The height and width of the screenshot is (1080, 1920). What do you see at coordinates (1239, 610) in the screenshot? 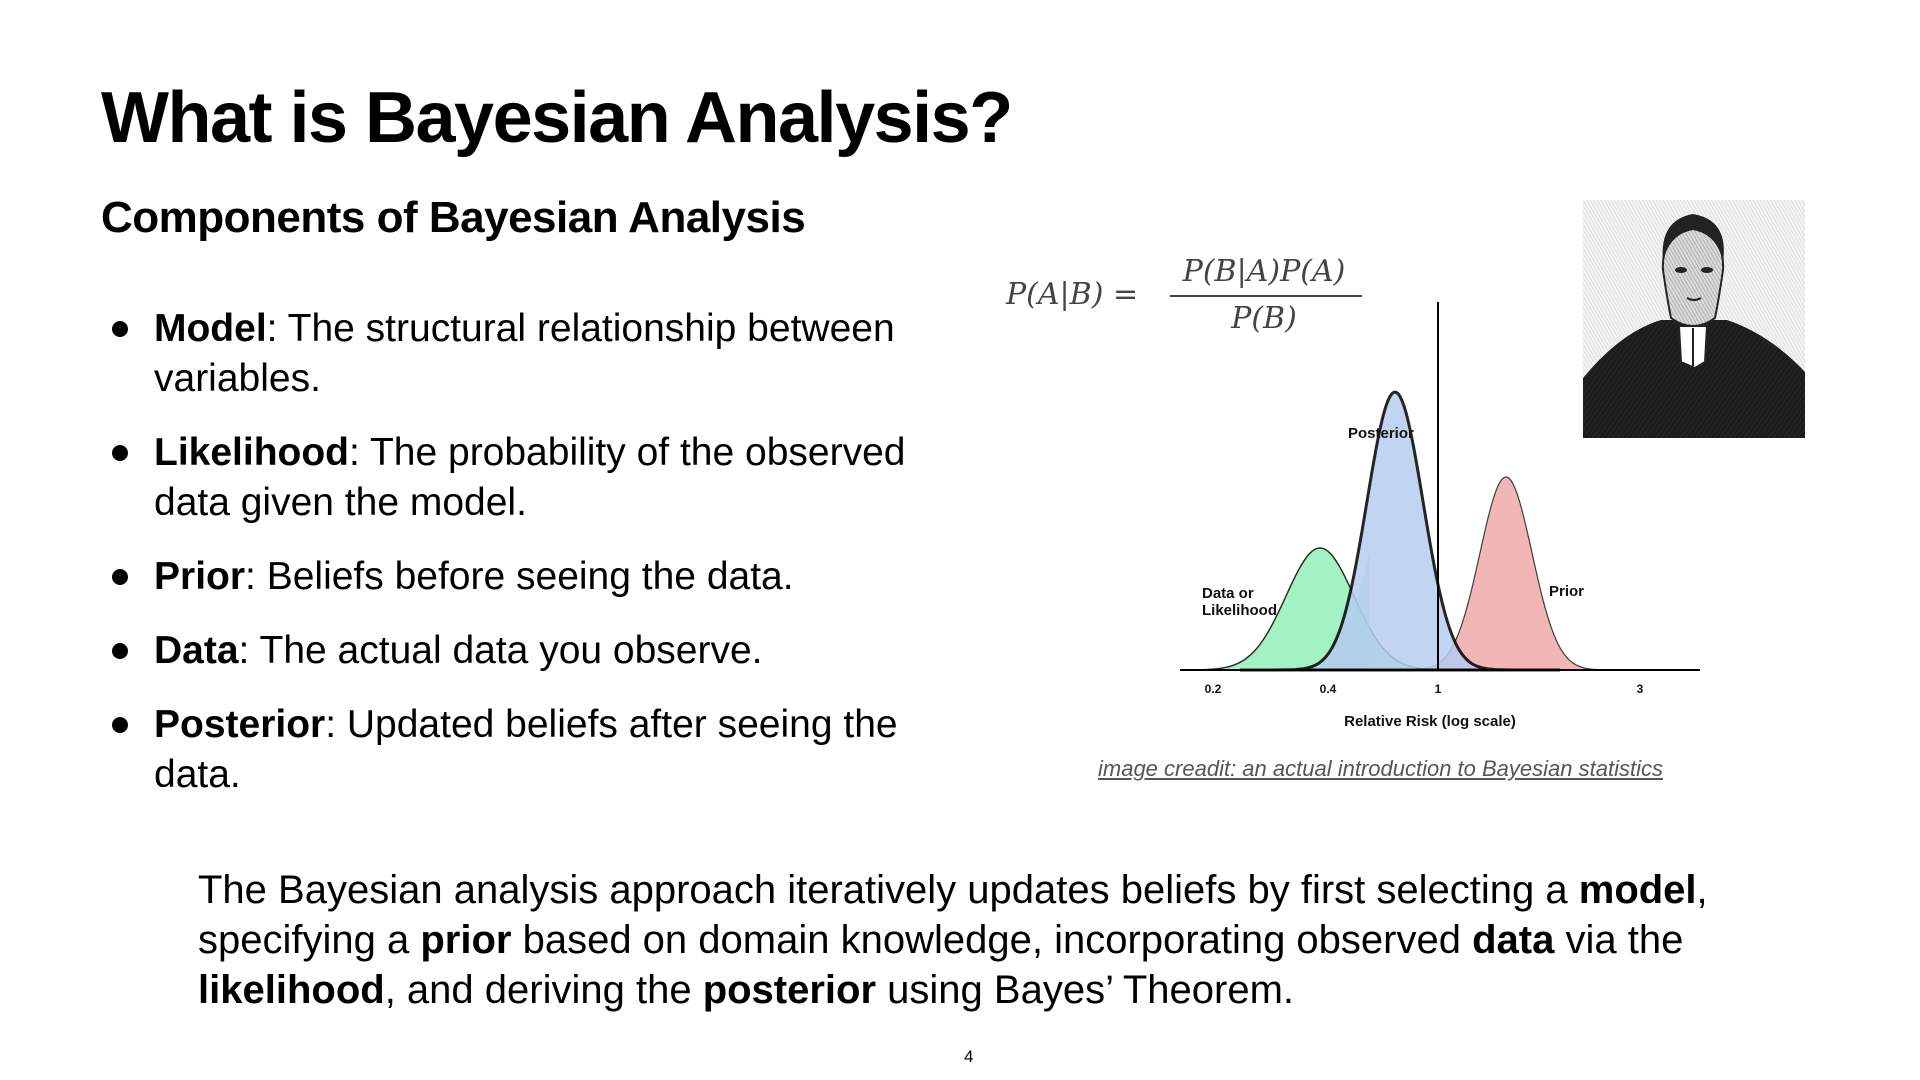
I see `likelihood-label-line2: Likelihood` at bounding box center [1239, 610].